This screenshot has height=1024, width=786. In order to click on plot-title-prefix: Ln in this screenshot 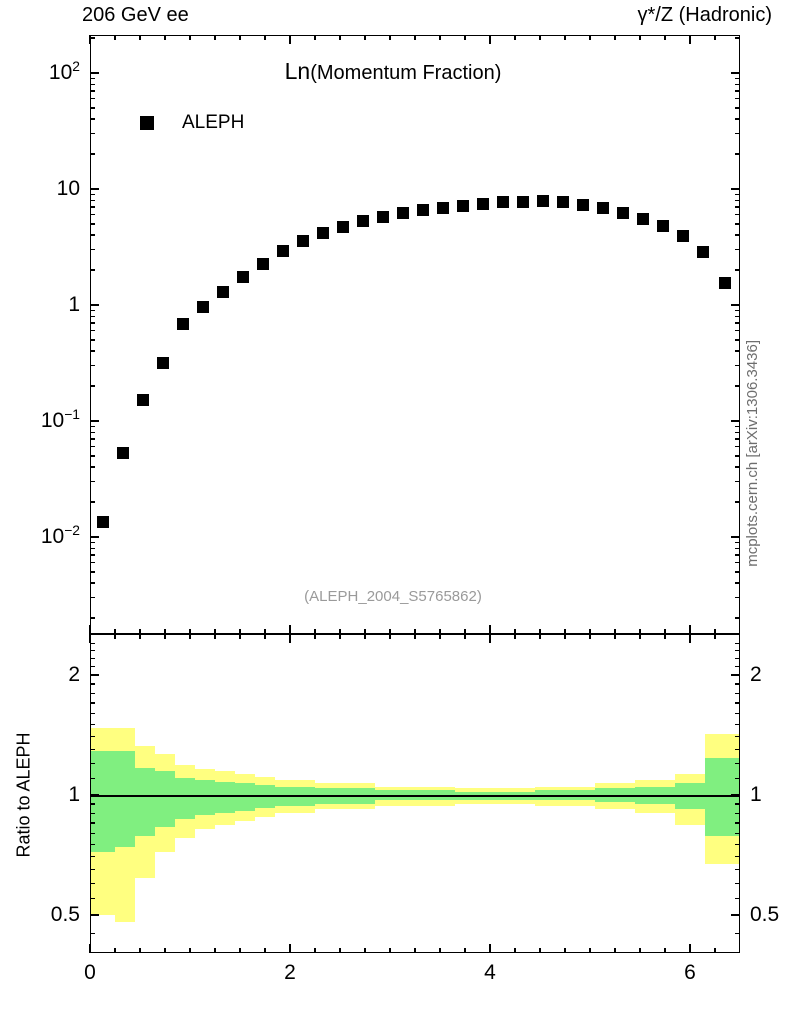, I will do `click(297, 71)`.